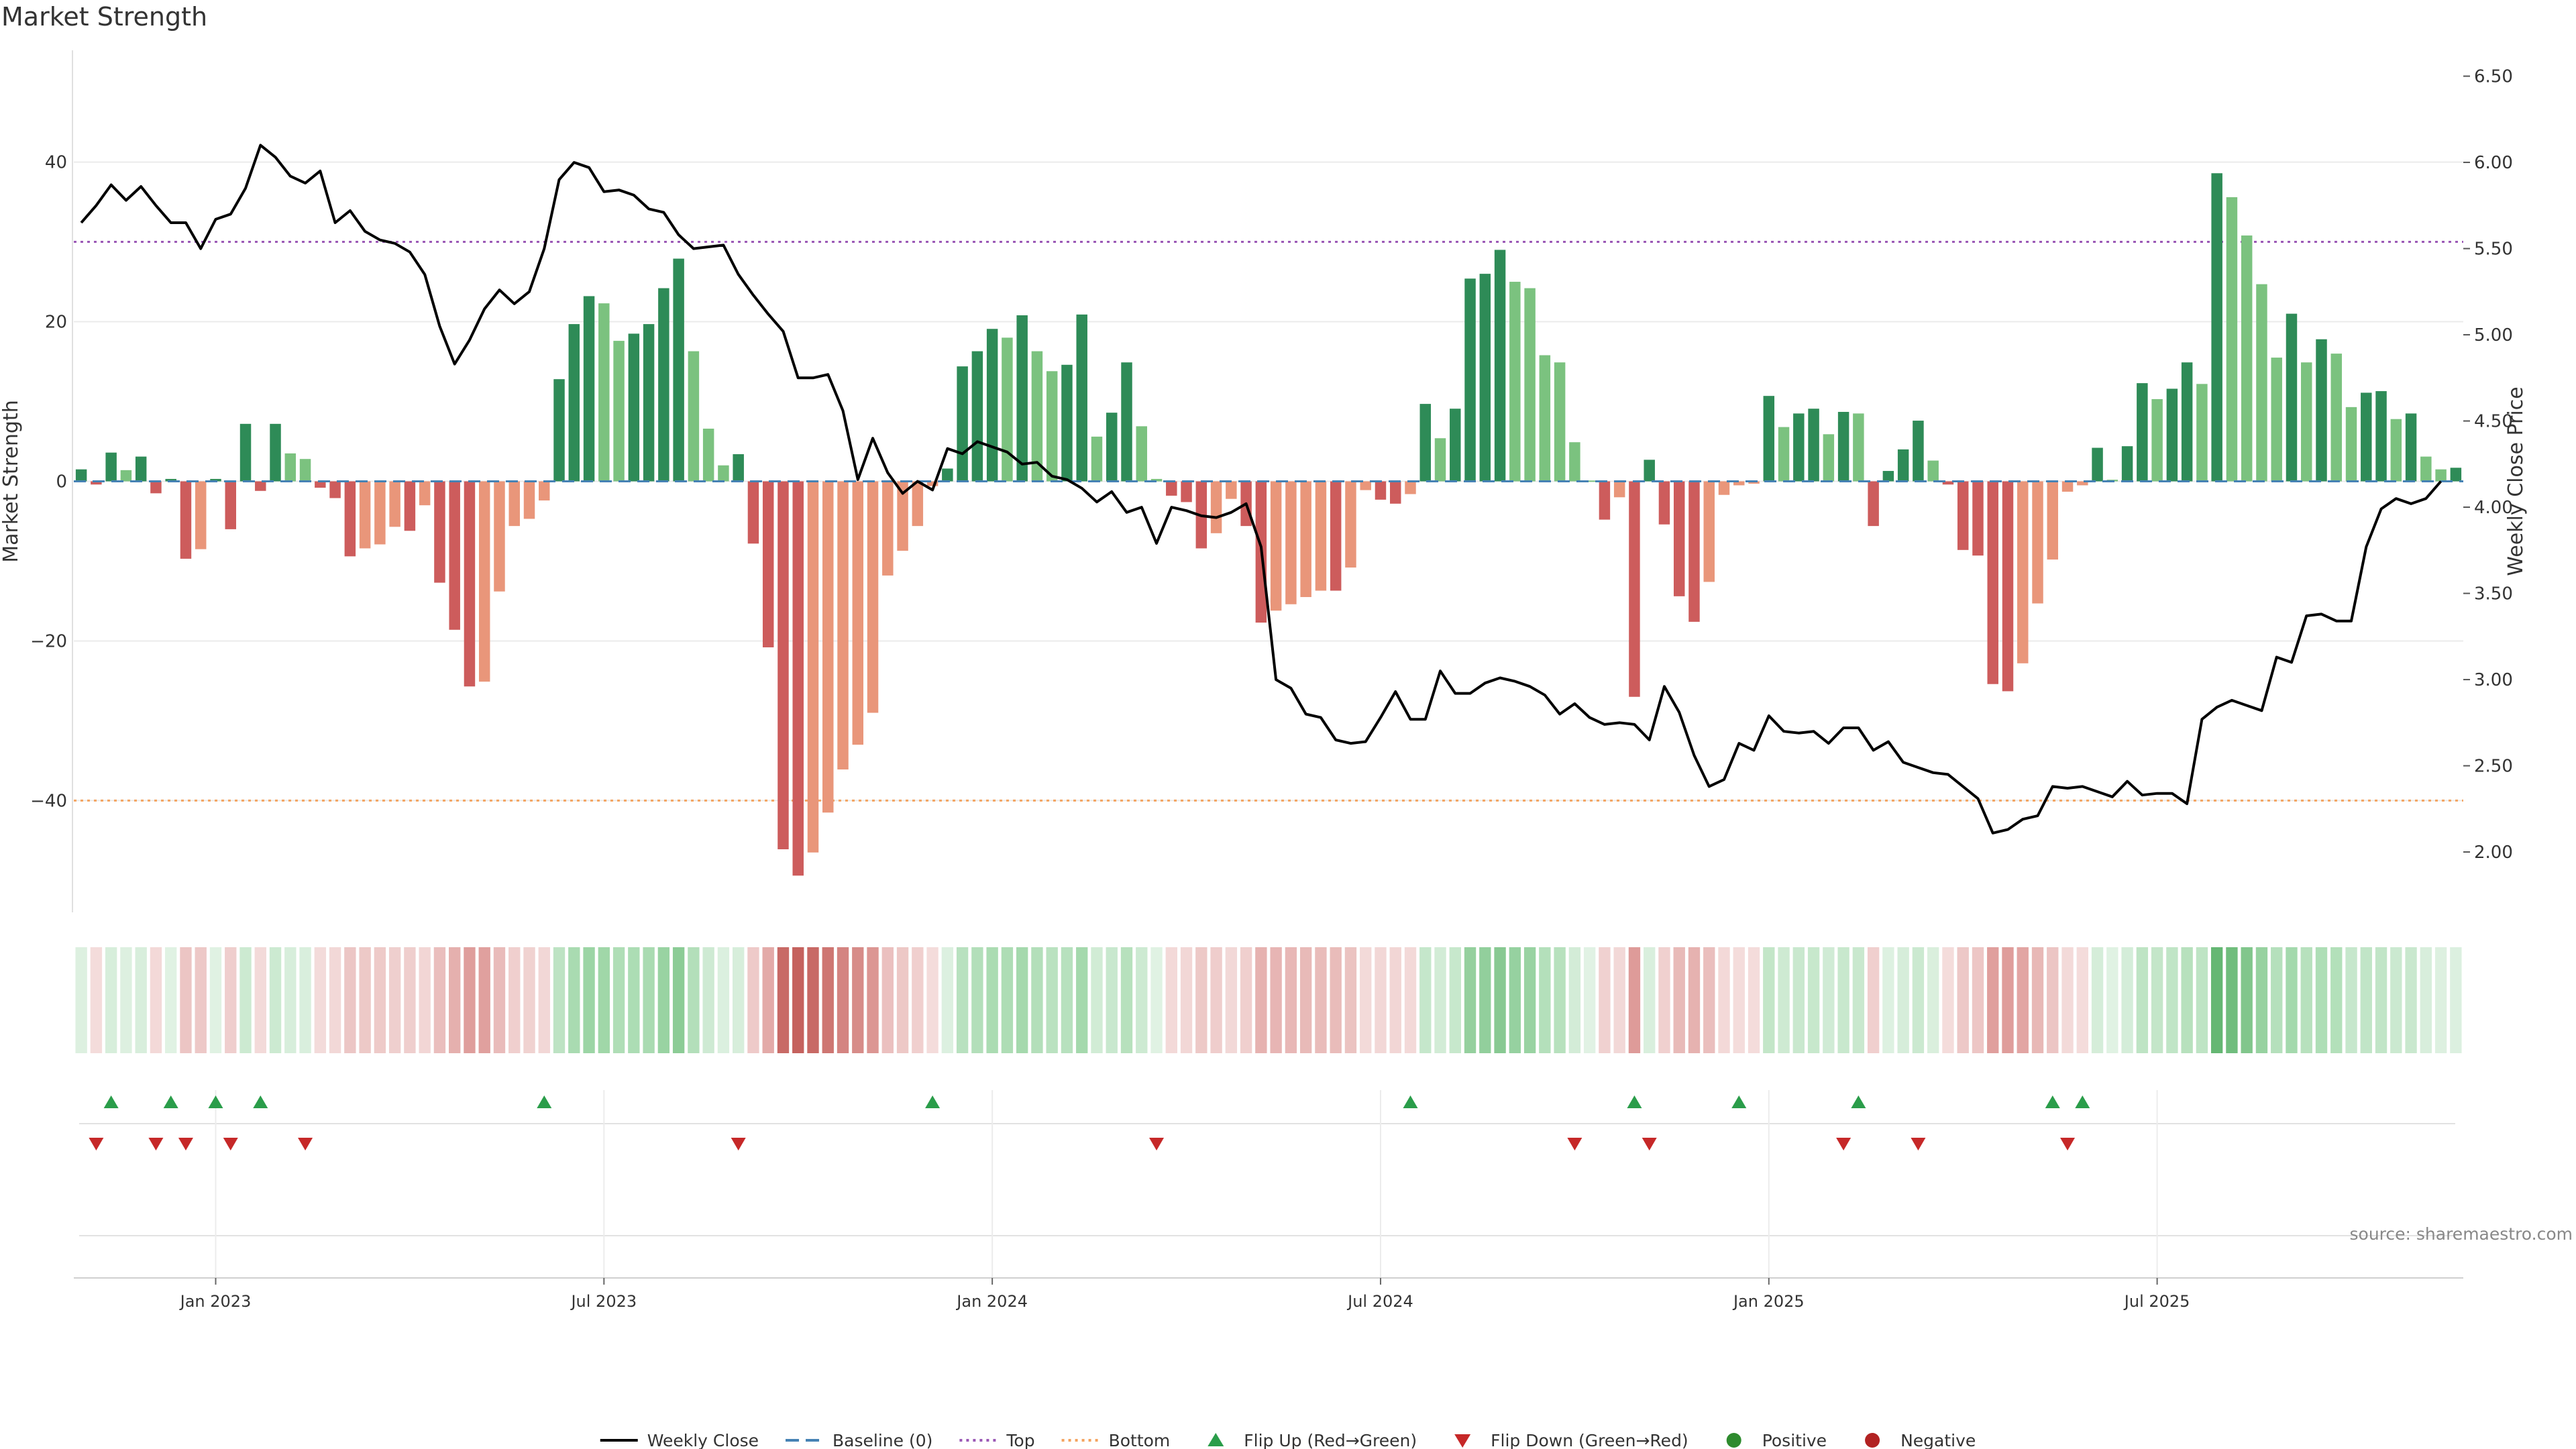 Image resolution: width=2576 pixels, height=1449 pixels. What do you see at coordinates (1330, 1440) in the screenshot?
I see `legend-label: Flip Up (Red→Green)` at bounding box center [1330, 1440].